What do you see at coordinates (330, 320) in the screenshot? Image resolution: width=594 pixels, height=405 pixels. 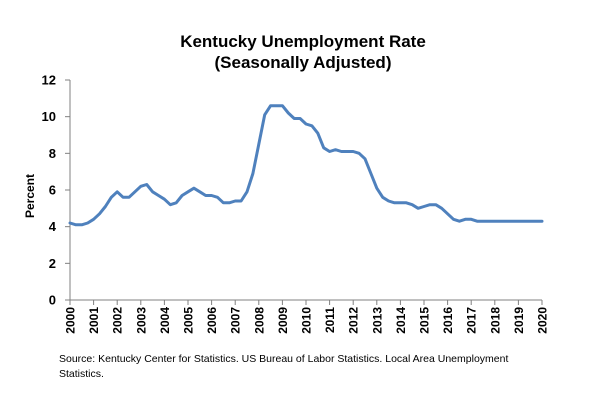 I see `x-tick-label: 2011` at bounding box center [330, 320].